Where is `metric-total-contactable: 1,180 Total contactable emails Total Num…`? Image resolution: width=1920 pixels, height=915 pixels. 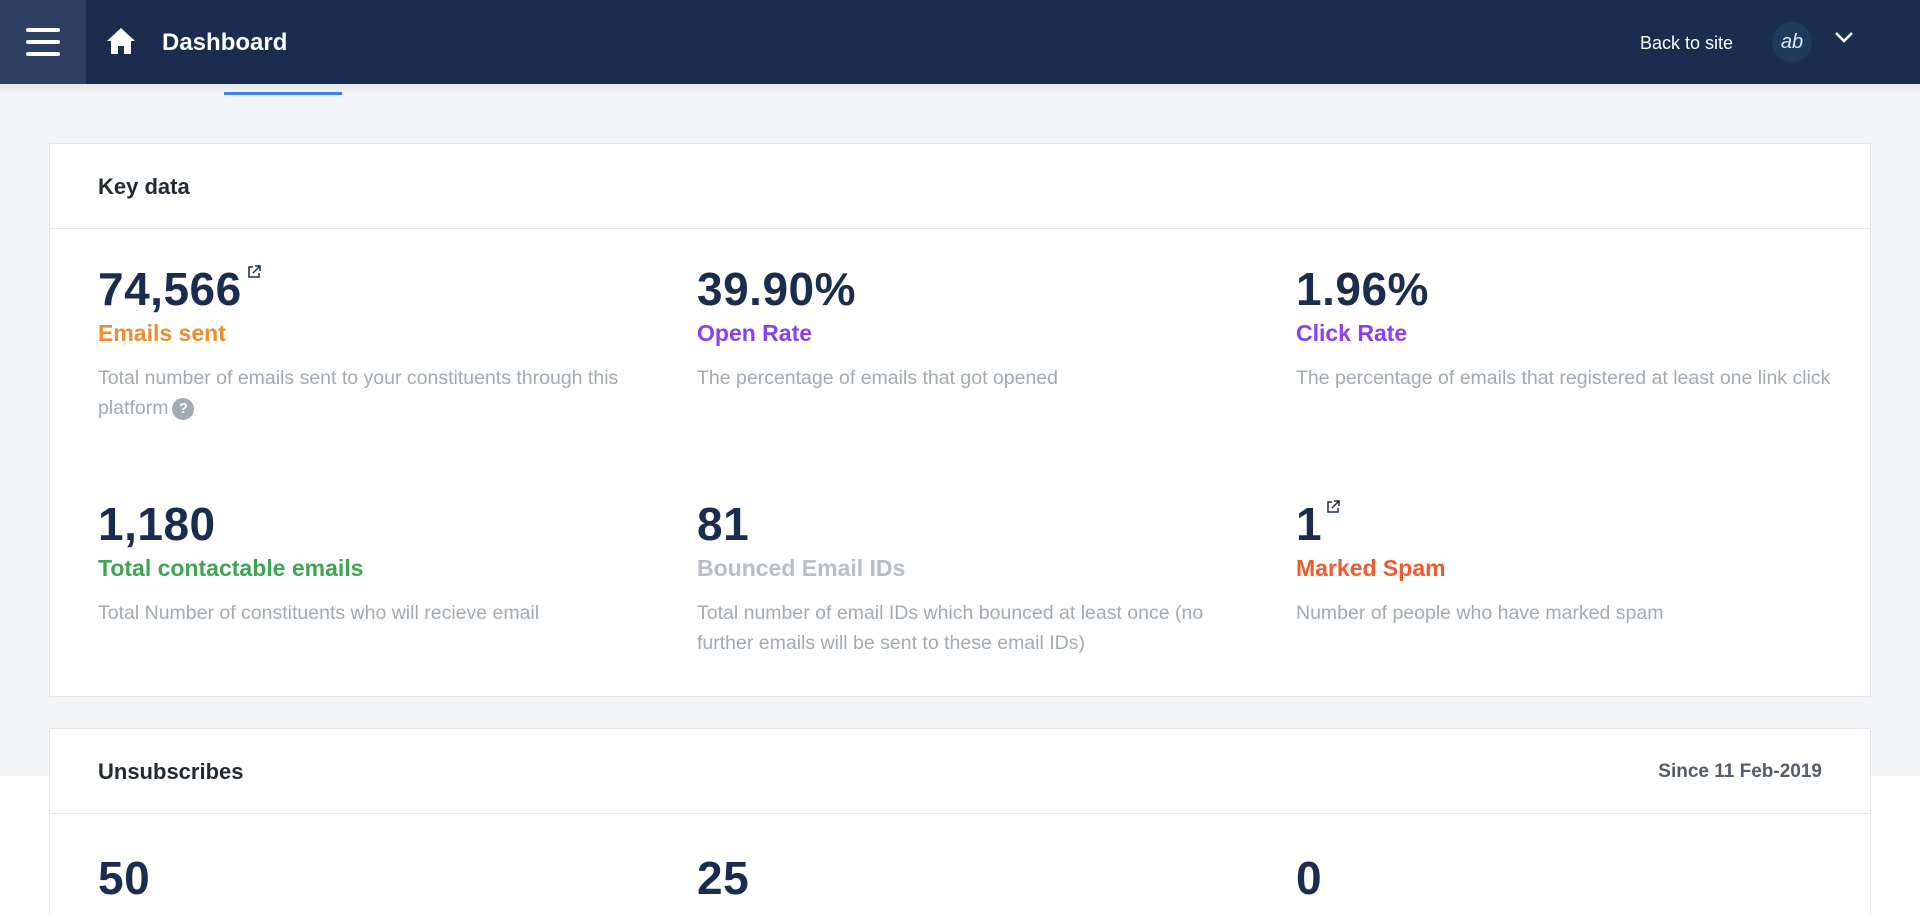 metric-total-contactable: 1,180 Total contactable emails Total Num… is located at coordinates (368, 563).